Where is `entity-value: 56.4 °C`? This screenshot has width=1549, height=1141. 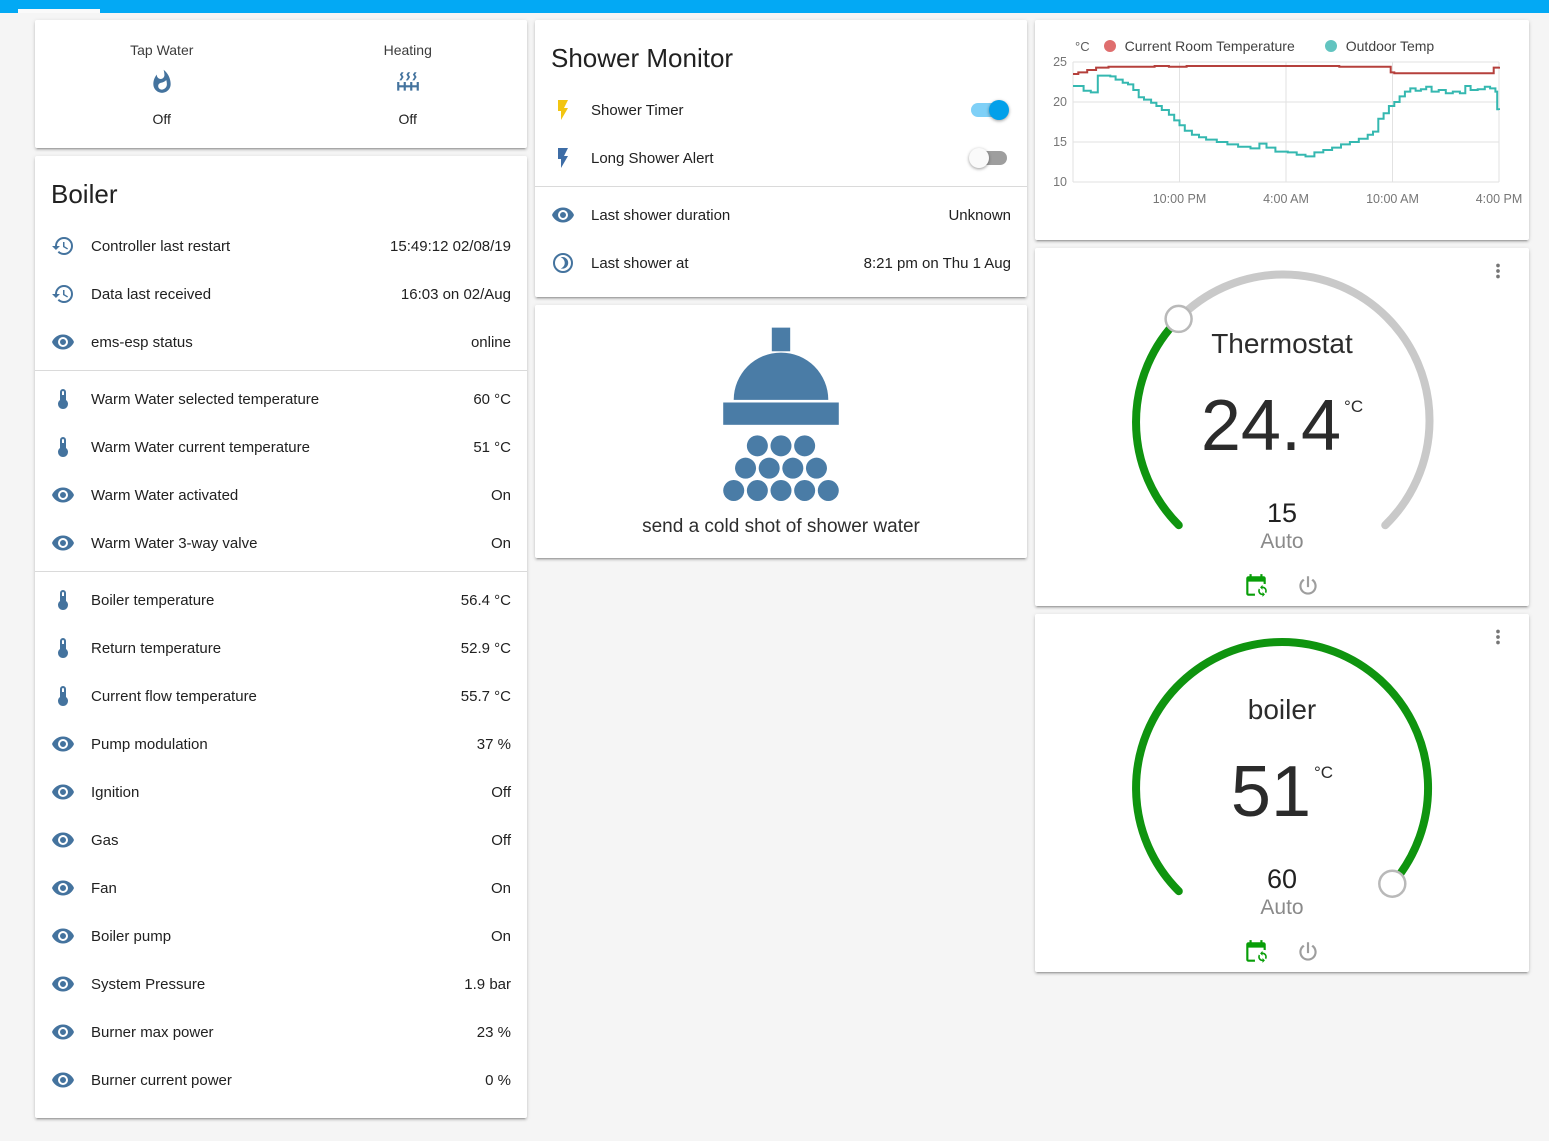
entity-value: 56.4 °C is located at coordinates (485, 600).